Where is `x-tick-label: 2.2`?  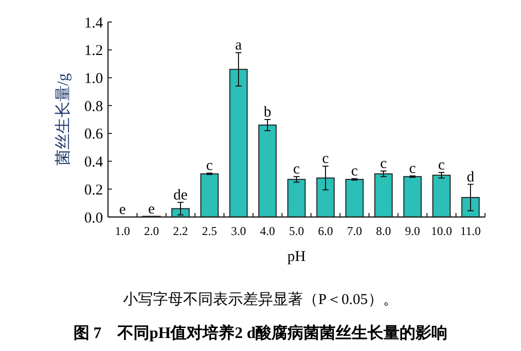 x-tick-label: 2.2 is located at coordinates (180, 231).